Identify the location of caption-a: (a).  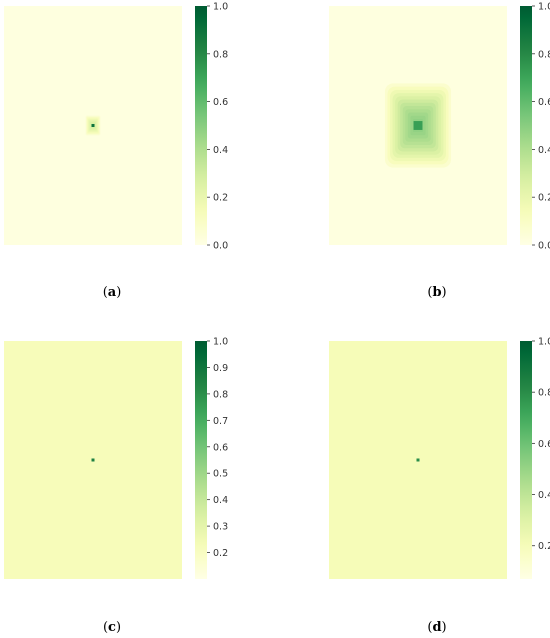
(112, 292).